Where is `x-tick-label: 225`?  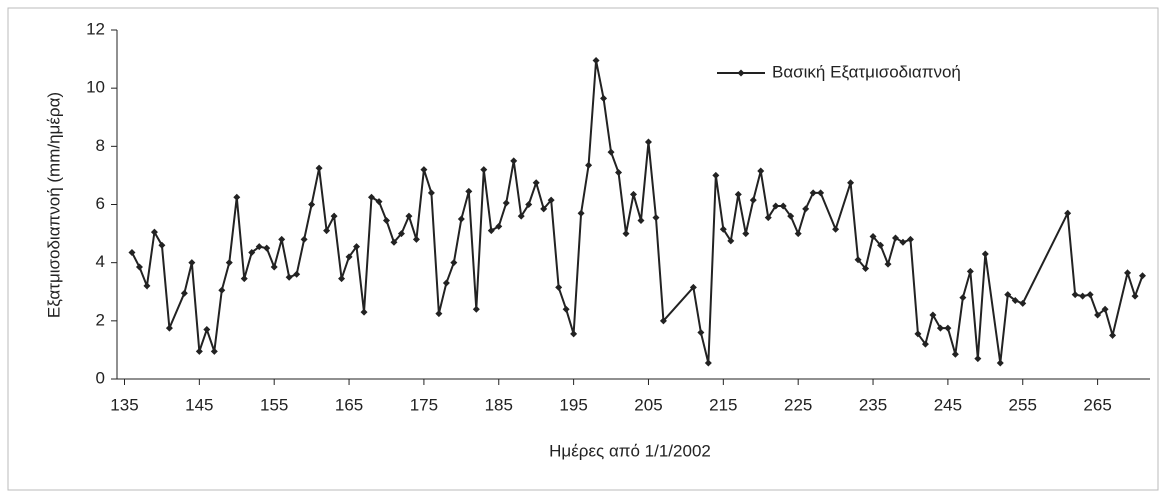 x-tick-label: 225 is located at coordinates (798, 404).